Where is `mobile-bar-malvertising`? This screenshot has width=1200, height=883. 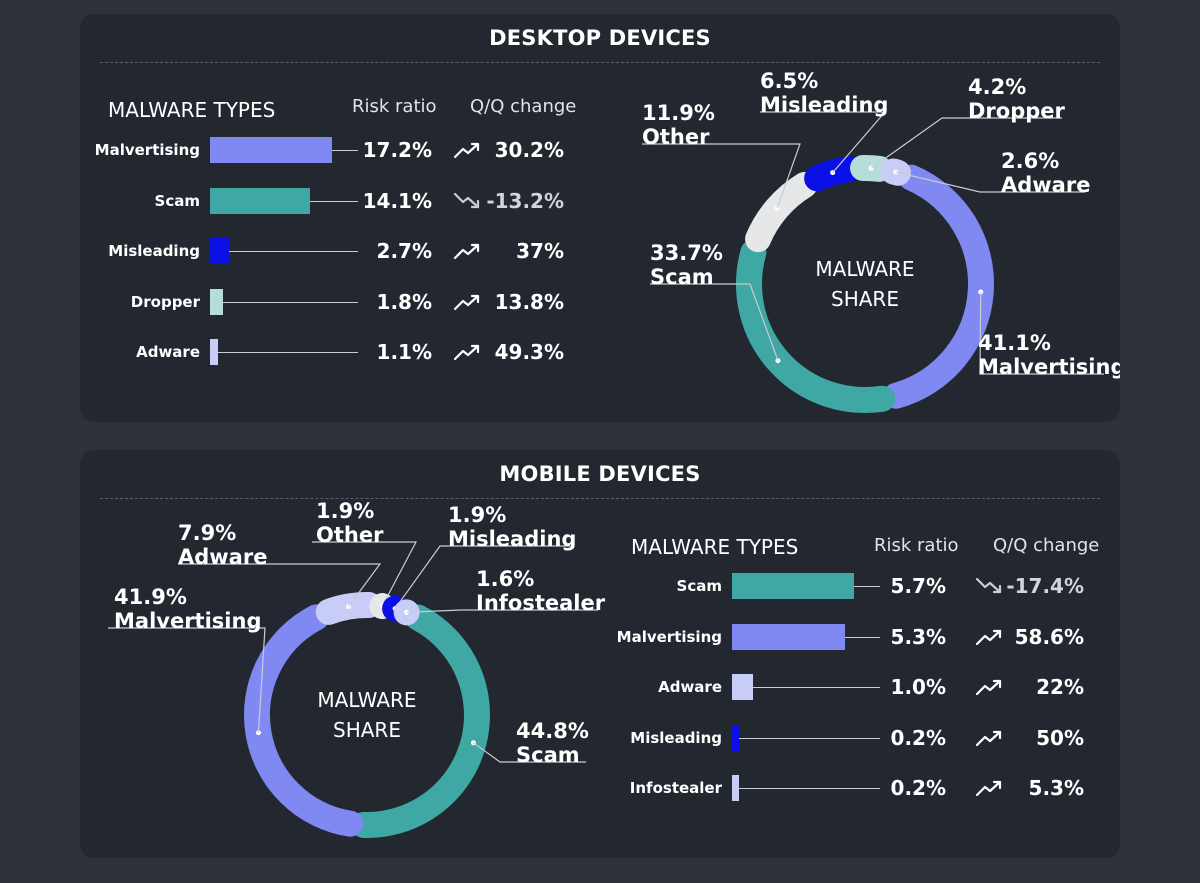 mobile-bar-malvertising is located at coordinates (789, 636).